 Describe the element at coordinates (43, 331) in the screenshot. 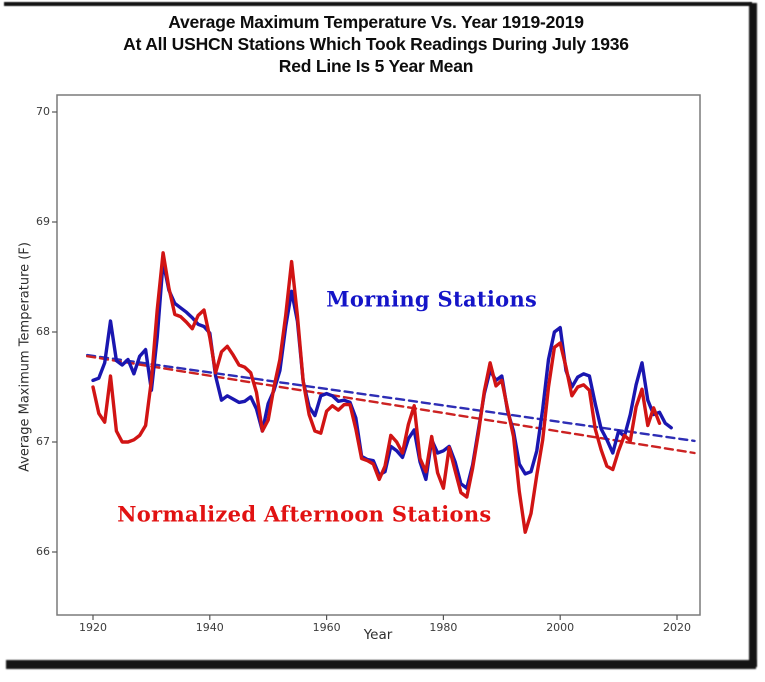

I see `y-tick-label: 68` at that location.